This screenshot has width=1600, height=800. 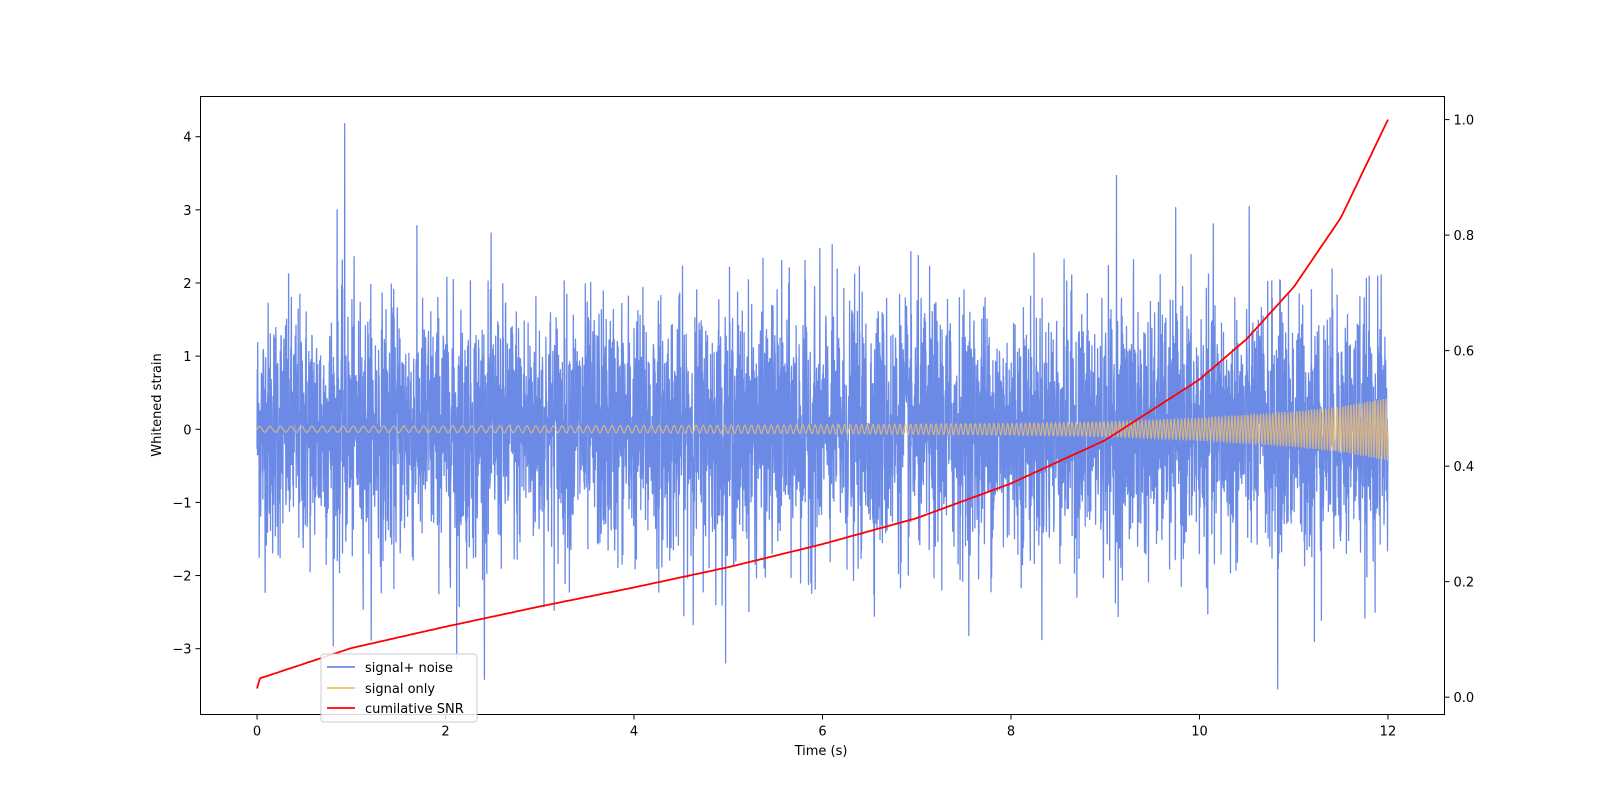 What do you see at coordinates (181, 577) in the screenshot?
I see `y-tick-label: −2` at bounding box center [181, 577].